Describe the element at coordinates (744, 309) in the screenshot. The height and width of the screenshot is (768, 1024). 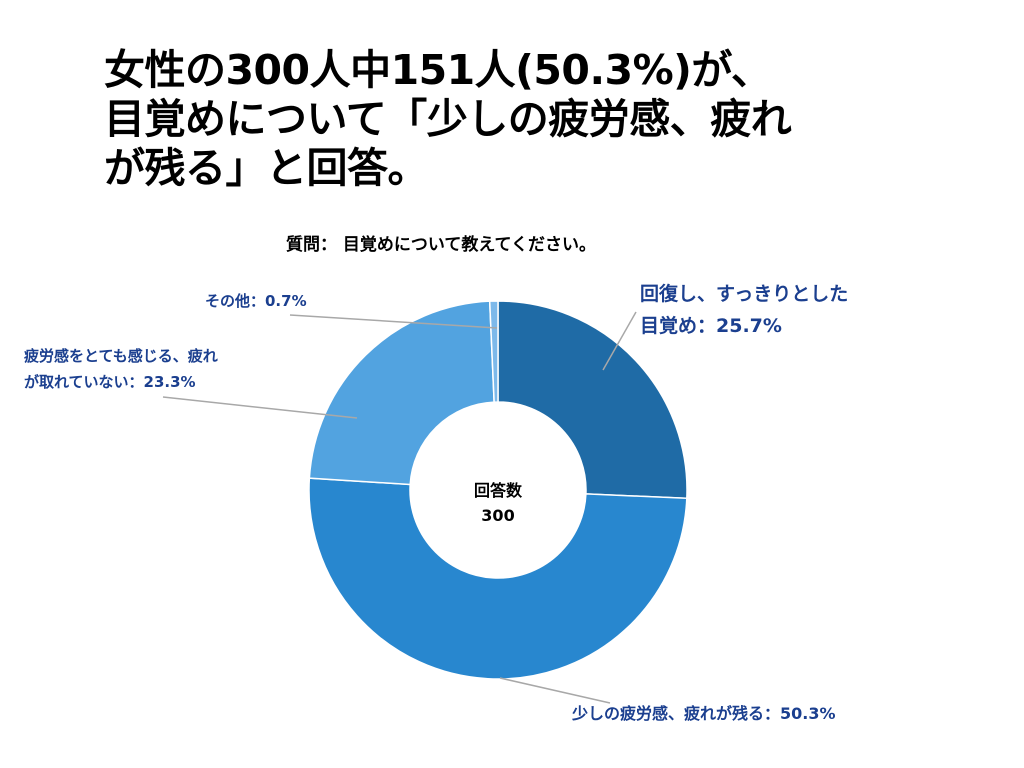
I see `slice-label-1: 回復し、すっきりとした目覚め：25.7%` at that location.